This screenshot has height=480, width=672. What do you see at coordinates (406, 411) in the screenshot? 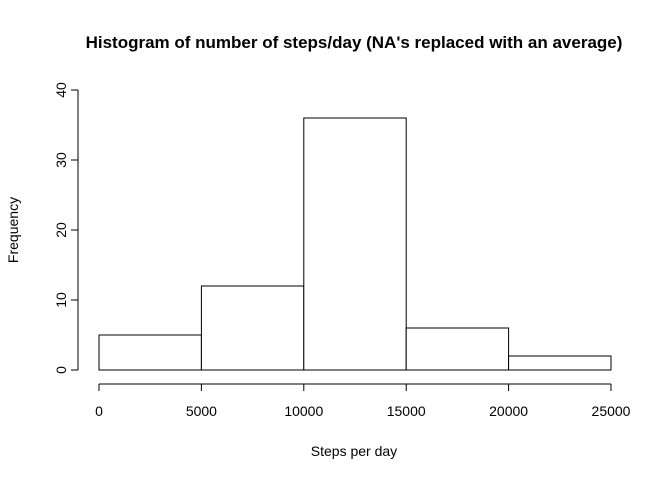
I see `x-tick-label: 15000` at bounding box center [406, 411].